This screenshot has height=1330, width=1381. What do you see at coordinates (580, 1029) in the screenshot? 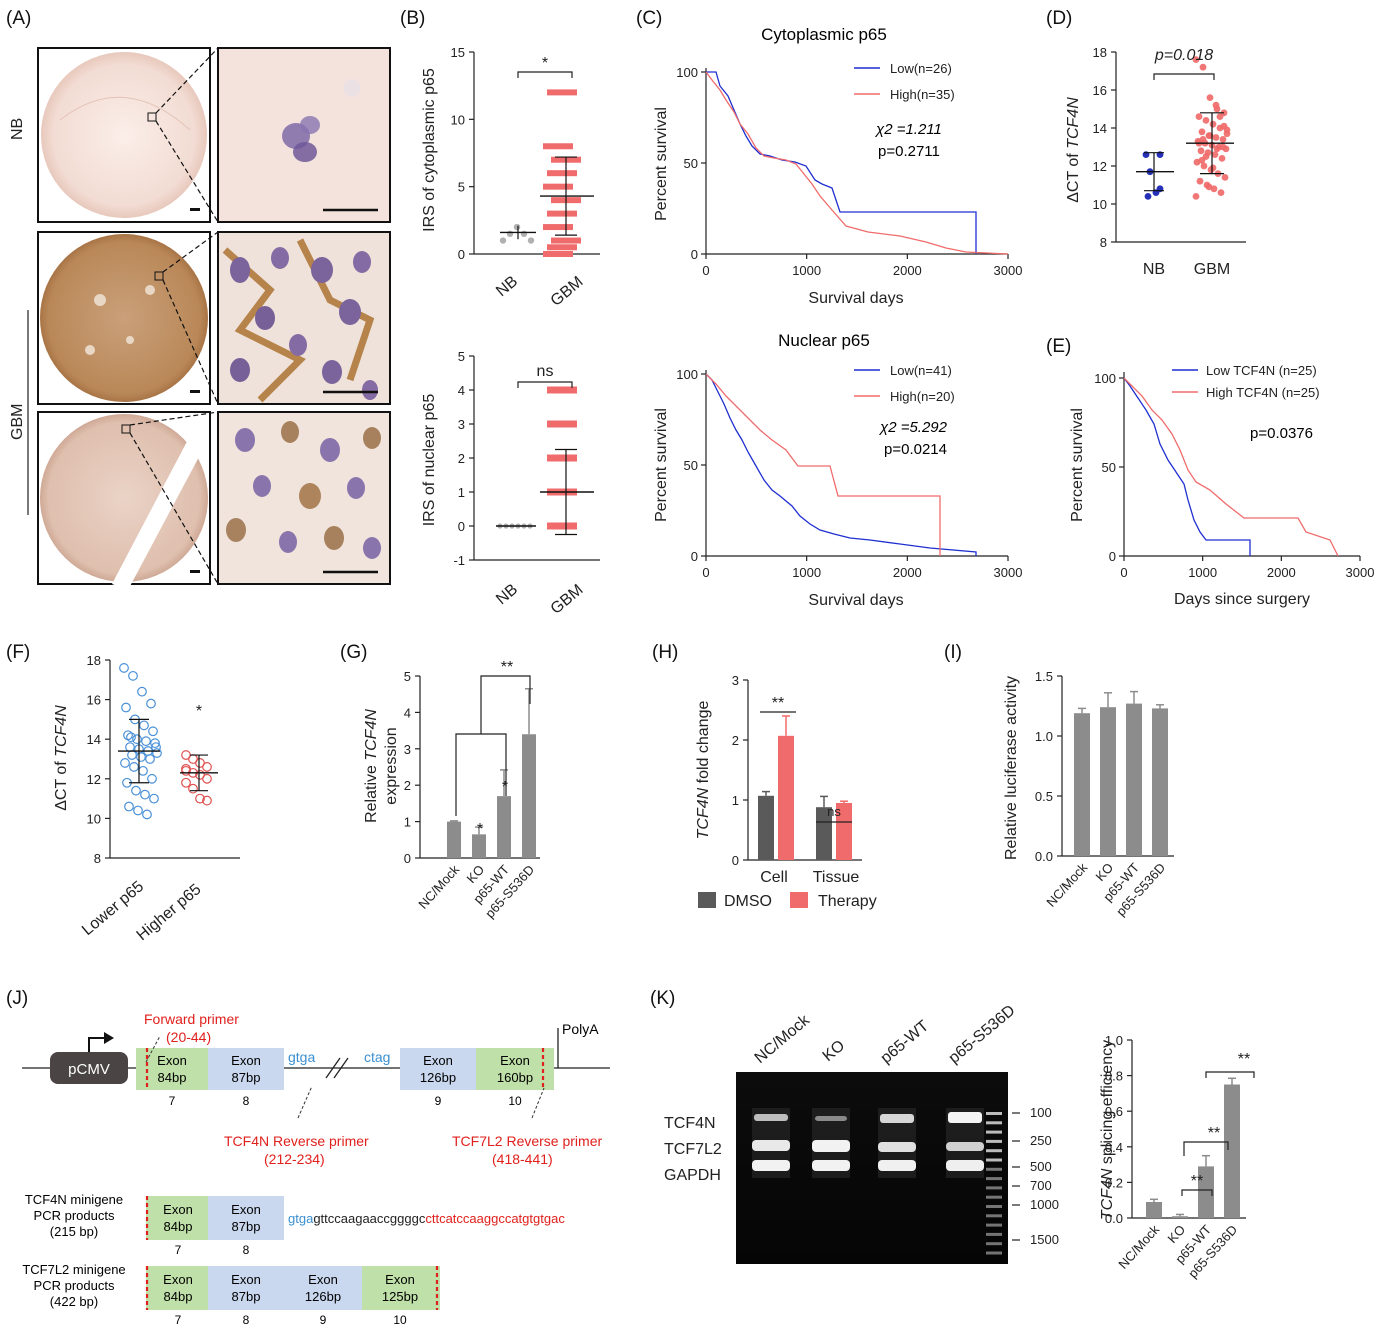
I see `polya-label: PolyA` at bounding box center [580, 1029].